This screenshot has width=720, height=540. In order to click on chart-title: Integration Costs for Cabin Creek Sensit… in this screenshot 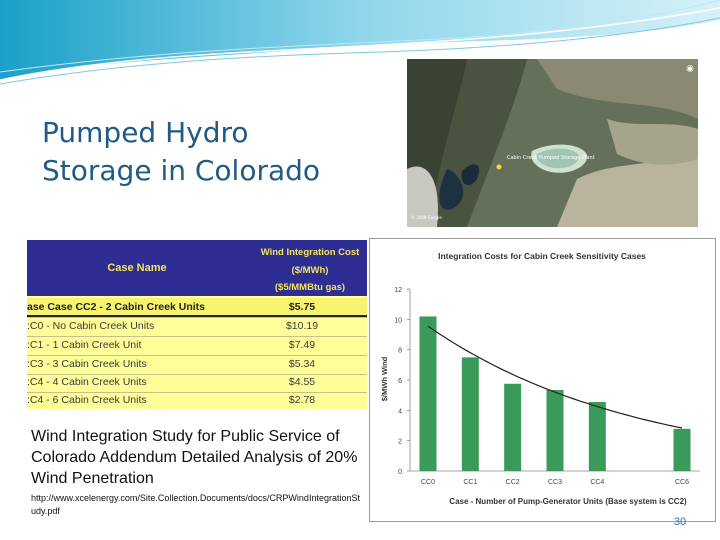, I will do `click(542, 256)`.